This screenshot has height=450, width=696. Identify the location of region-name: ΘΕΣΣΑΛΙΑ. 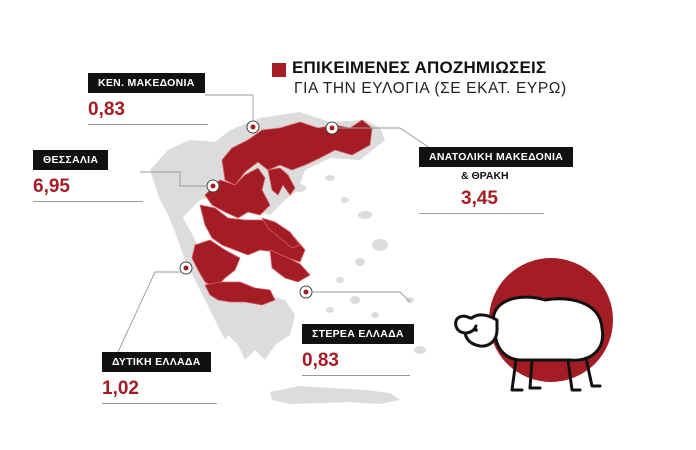
(71, 160).